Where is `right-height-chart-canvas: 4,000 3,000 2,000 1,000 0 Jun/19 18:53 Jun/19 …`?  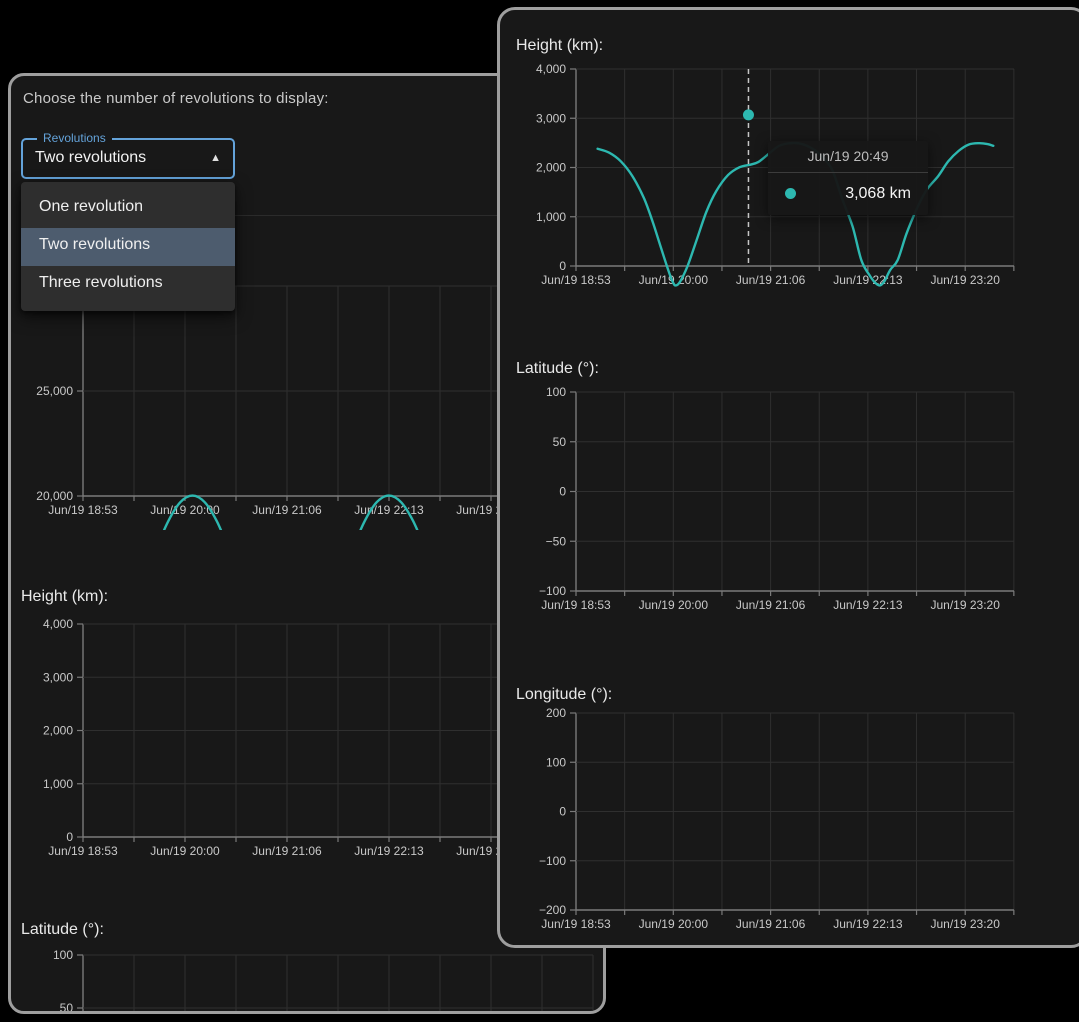 right-height-chart-canvas: 4,000 3,000 2,000 1,000 0 Jun/19 18:53 Jun/19 … is located at coordinates (766, 178).